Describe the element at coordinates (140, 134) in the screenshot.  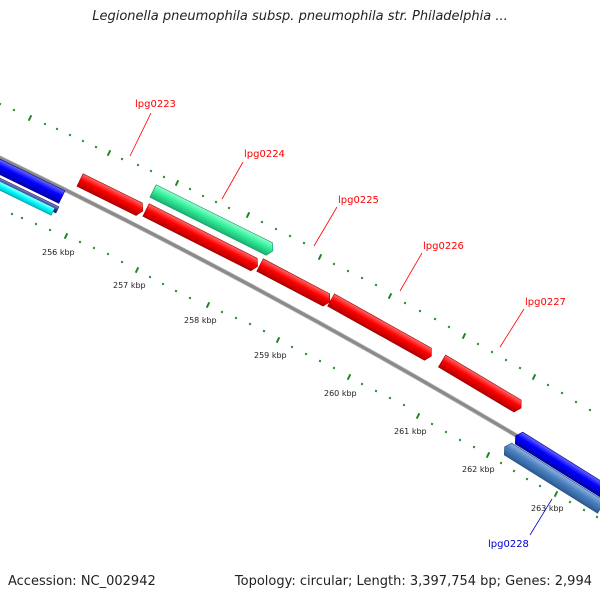
I see `callout-line-lpg0223` at that location.